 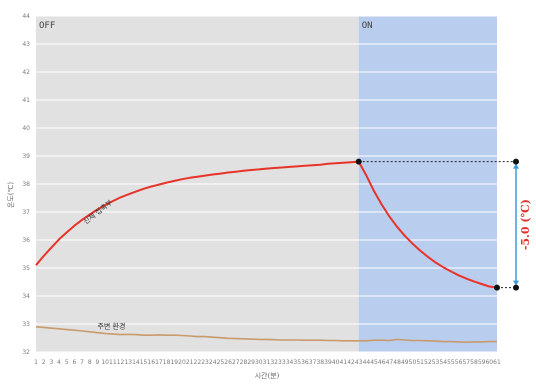 What do you see at coordinates (26, 296) in the screenshot?
I see `y-tick-label: 34` at bounding box center [26, 296].